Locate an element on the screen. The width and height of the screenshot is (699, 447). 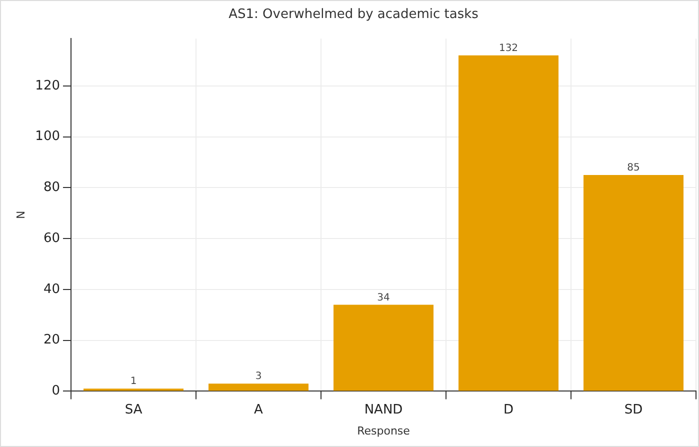
data-label: 85 is located at coordinates (633, 168).